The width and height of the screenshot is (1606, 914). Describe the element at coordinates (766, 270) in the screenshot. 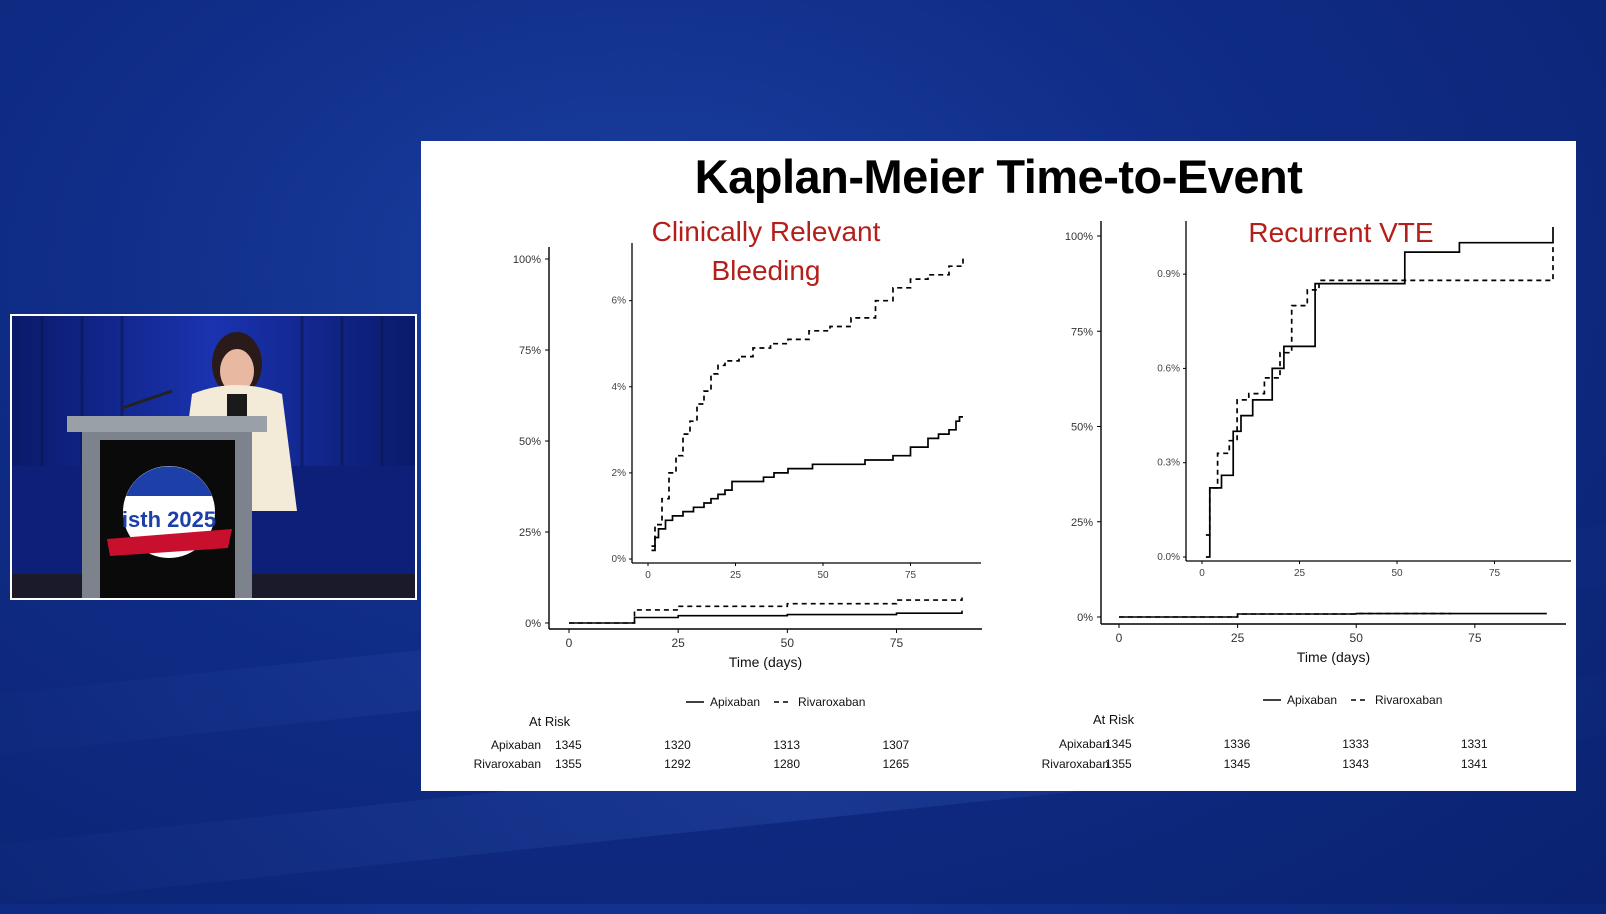

I see `chart-title: Bleeding` at that location.